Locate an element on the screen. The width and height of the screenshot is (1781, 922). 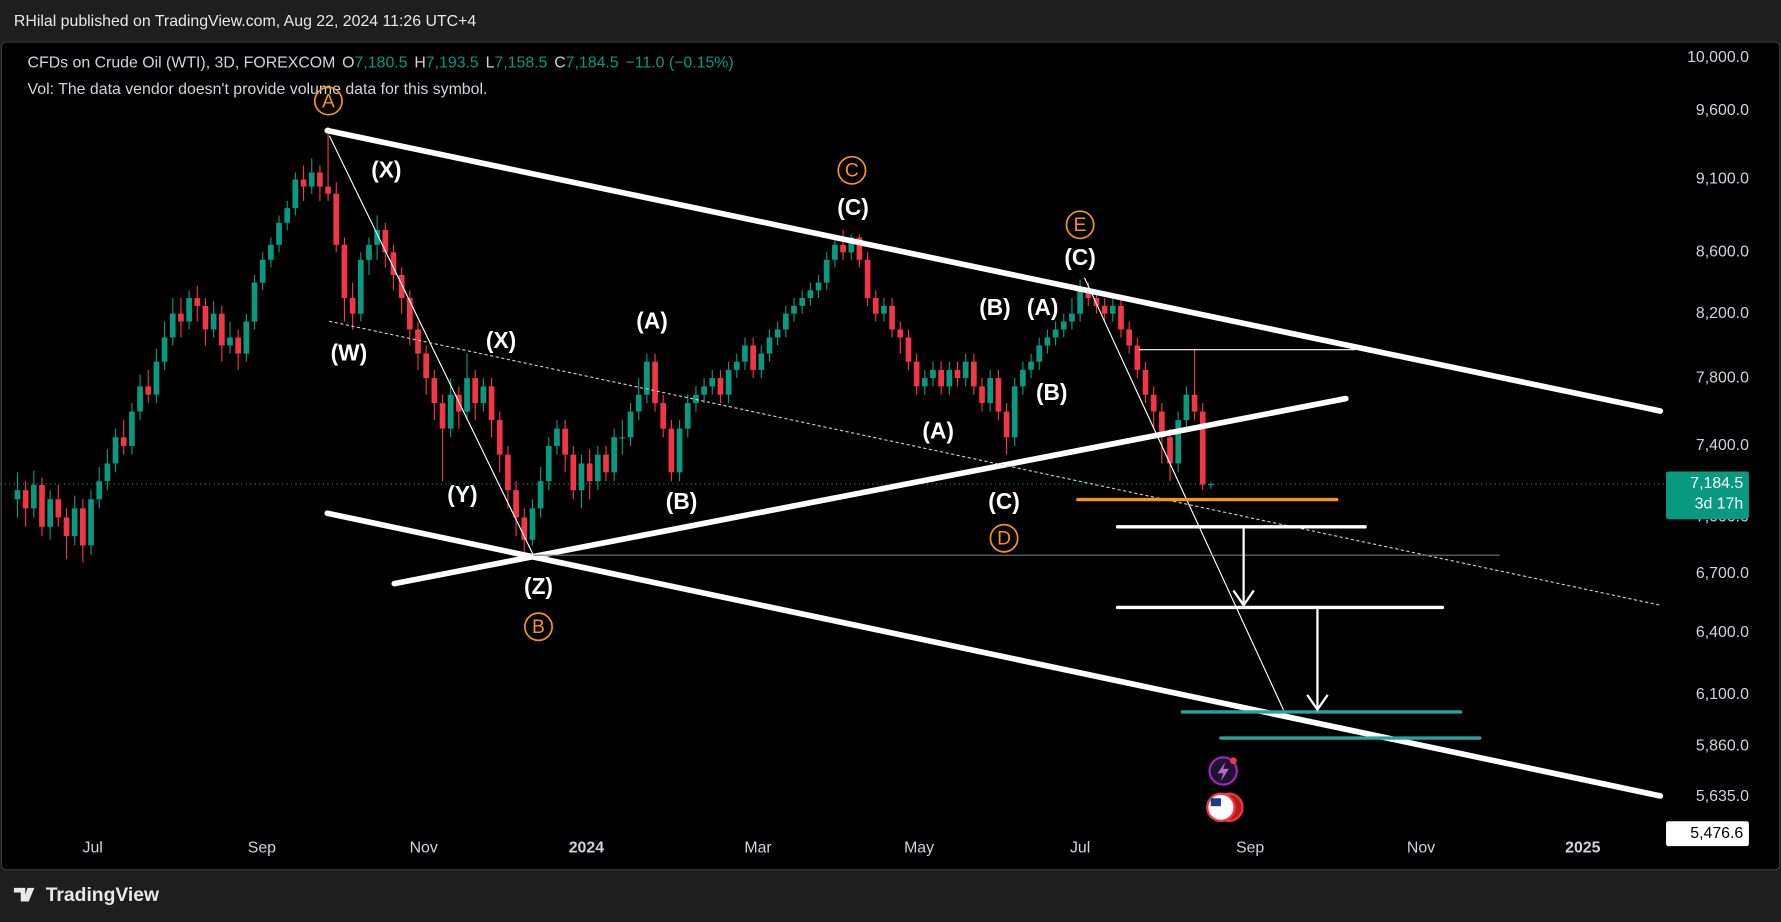
x-tick-label: May is located at coordinates (919, 847).